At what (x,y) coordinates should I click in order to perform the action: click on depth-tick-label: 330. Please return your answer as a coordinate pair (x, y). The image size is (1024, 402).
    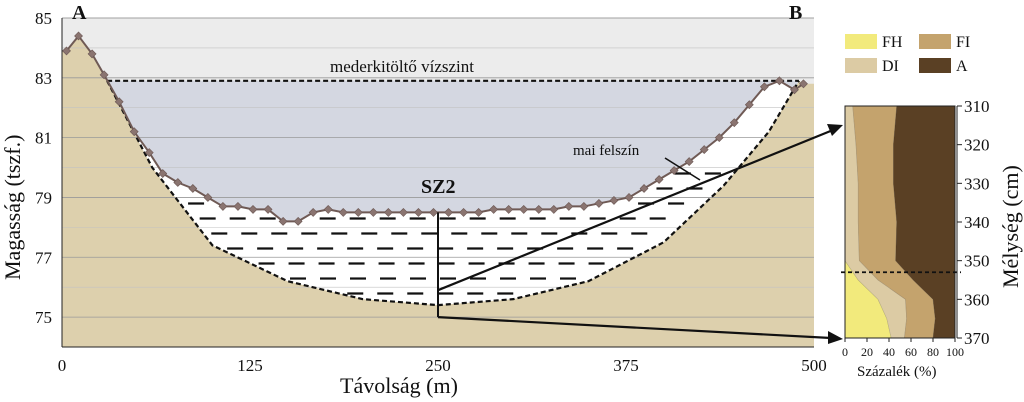
    Looking at the image, I should click on (977, 183).